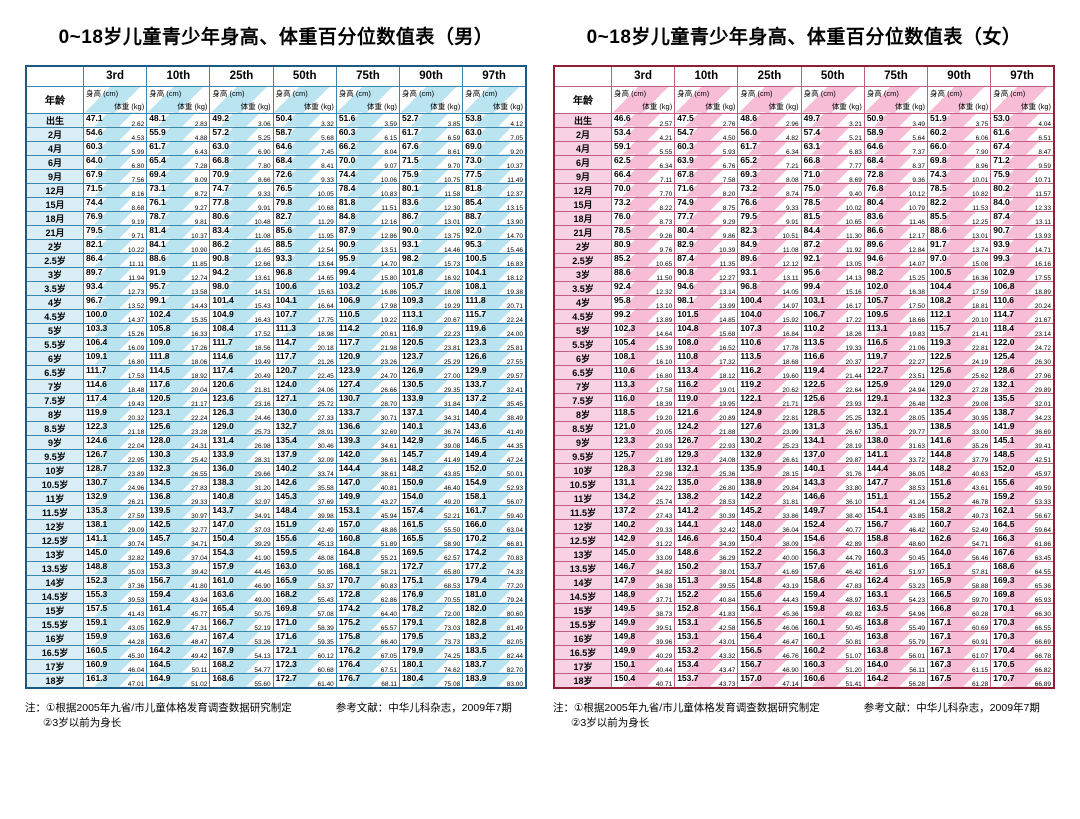 This screenshot has height=819, width=1080. I want to click on weight-value: 48.47, so click(199, 642).